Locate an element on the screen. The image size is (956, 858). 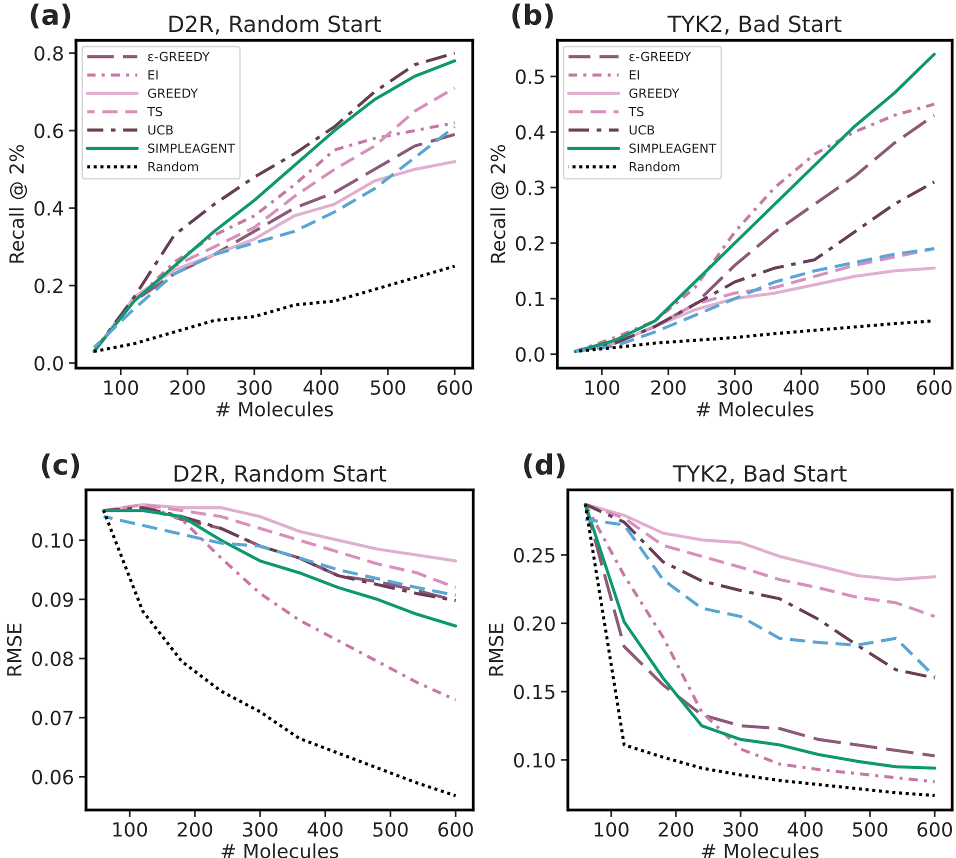
y-tick-label: 0.08 is located at coordinates (52, 658).